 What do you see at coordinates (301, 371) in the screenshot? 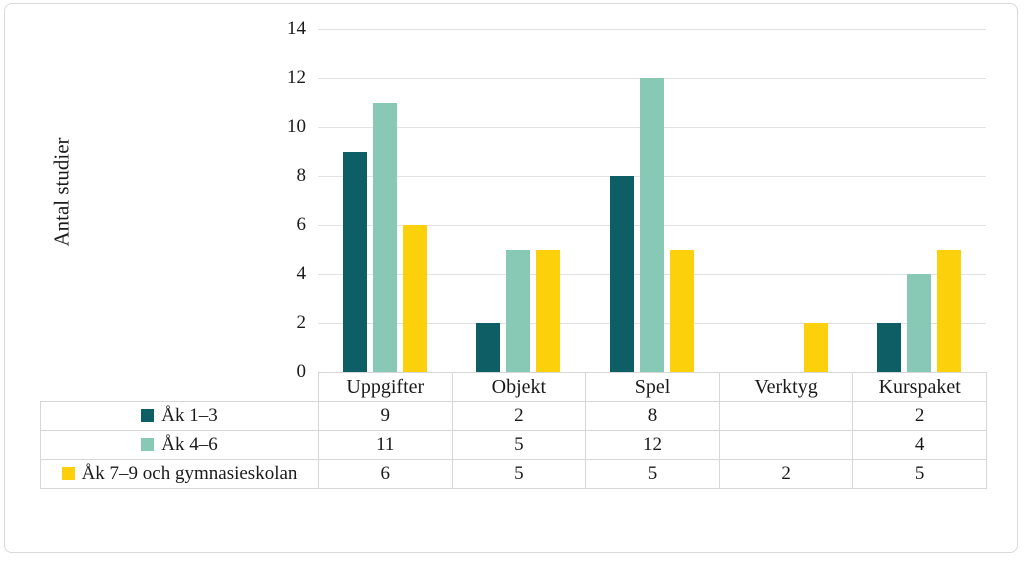
I see `y-tick-label: 0` at bounding box center [301, 371].